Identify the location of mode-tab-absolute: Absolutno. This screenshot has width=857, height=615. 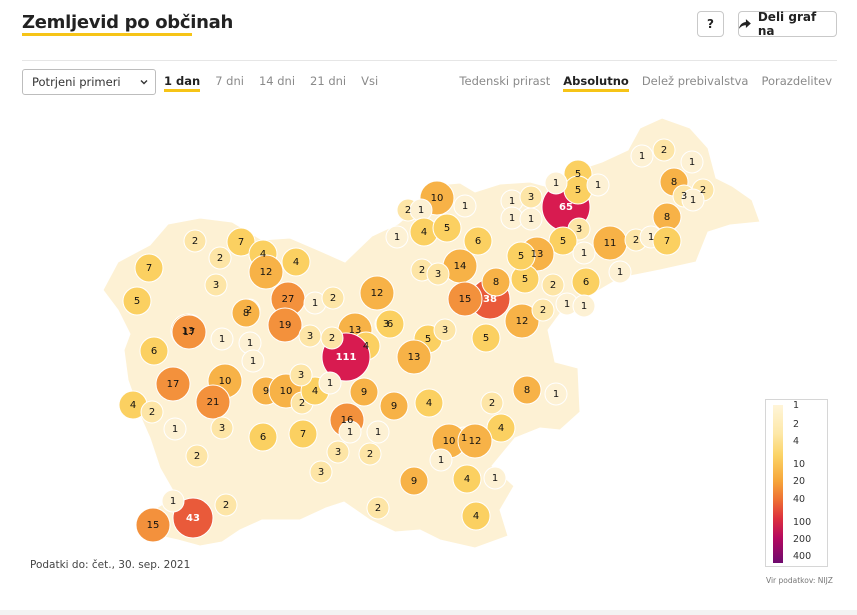
(596, 83).